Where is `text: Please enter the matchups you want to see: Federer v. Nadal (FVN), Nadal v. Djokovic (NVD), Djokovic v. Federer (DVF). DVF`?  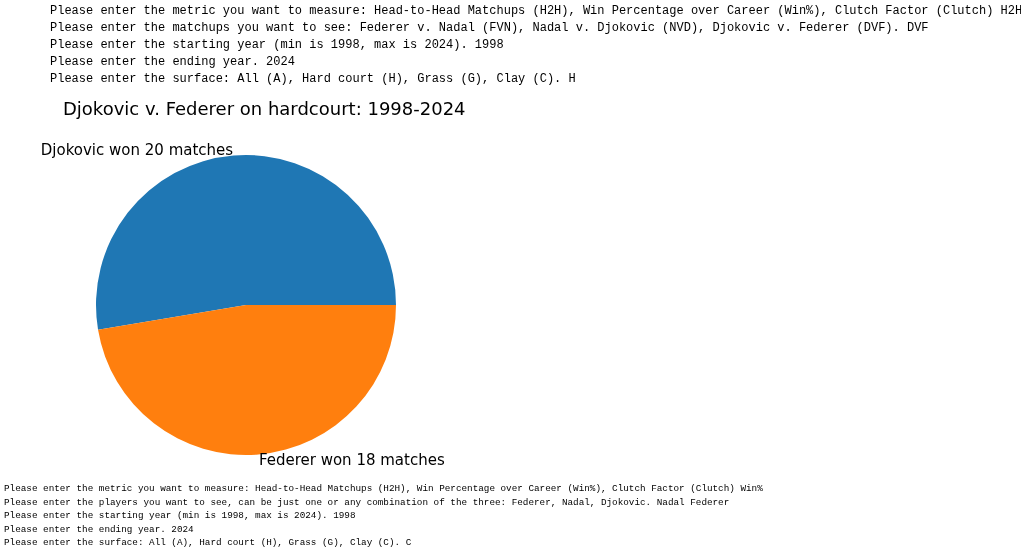
text: Please enter the matchups you want to see: Federer v. Nadal (FVN), Nadal v. Djokovic (NVD), Djokovic v. Federer (DVF). DVF is located at coordinates (489, 28).